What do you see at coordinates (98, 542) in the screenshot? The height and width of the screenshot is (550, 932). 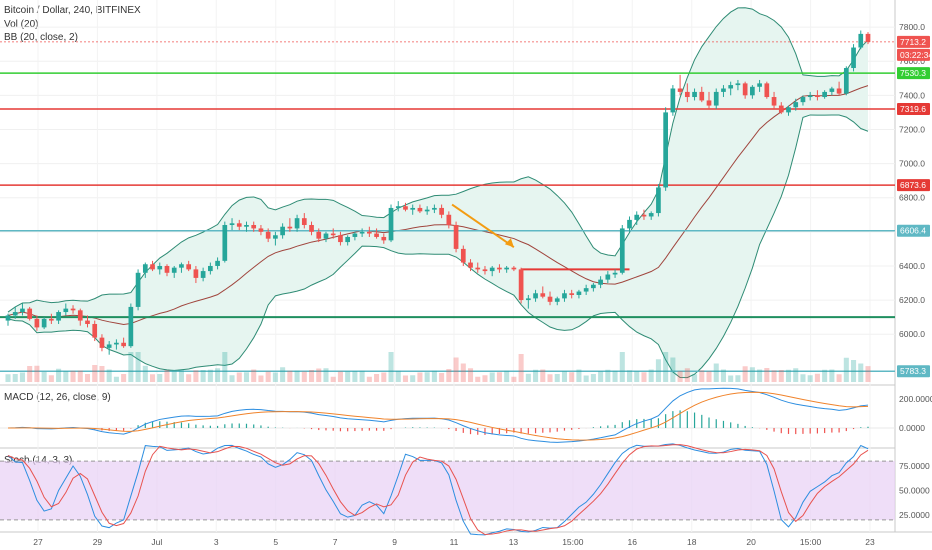 I see `x-tick-label: 29` at bounding box center [98, 542].